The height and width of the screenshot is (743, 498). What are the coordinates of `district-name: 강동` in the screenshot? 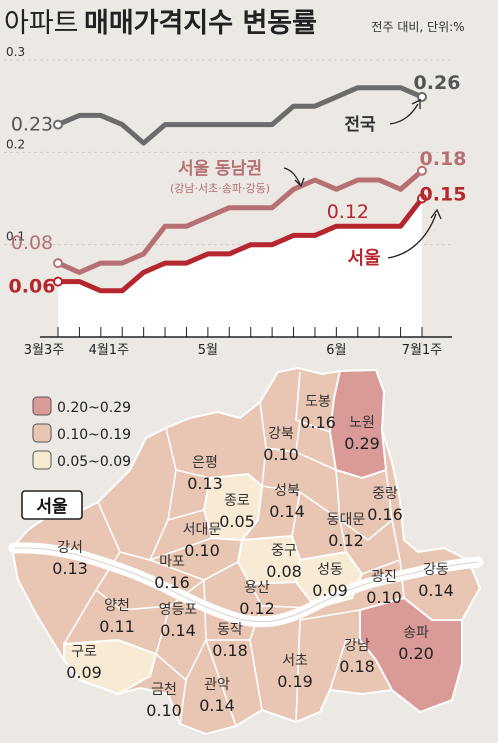 It's located at (436, 570).